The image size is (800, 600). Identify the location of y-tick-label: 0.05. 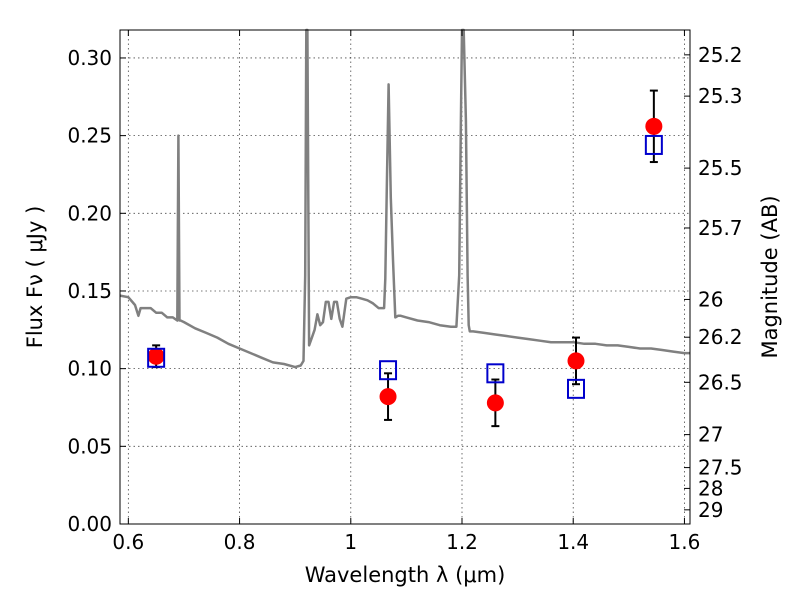
(89, 446).